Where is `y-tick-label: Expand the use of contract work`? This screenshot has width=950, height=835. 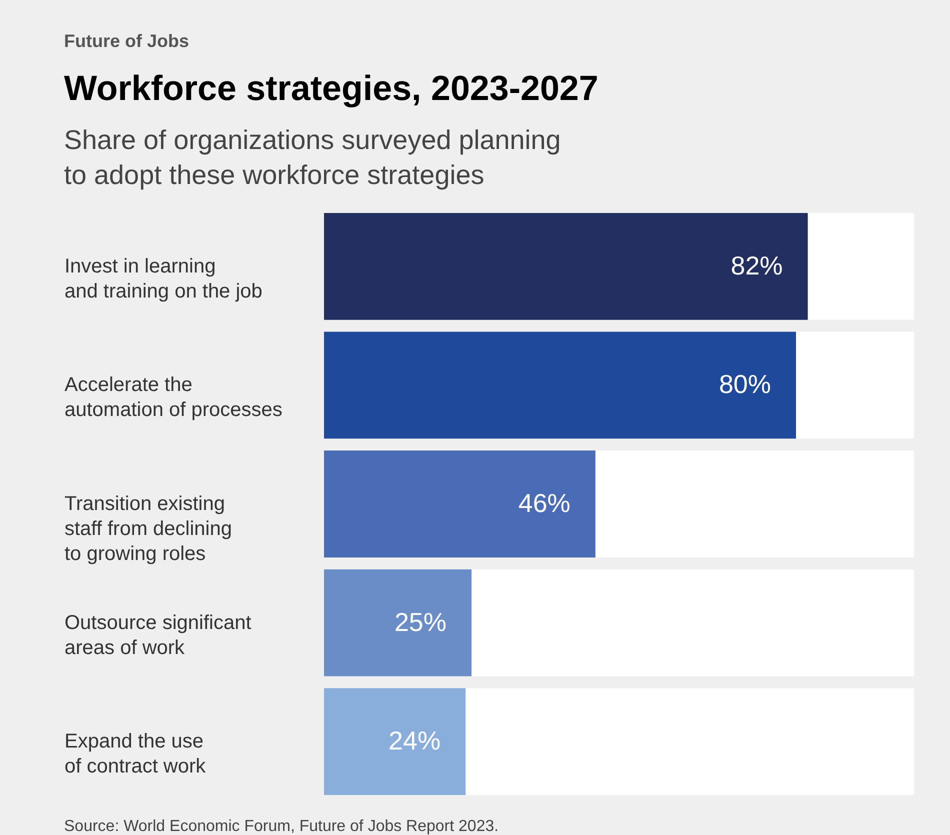
y-tick-label: Expand the use of contract work is located at coordinates (135, 754).